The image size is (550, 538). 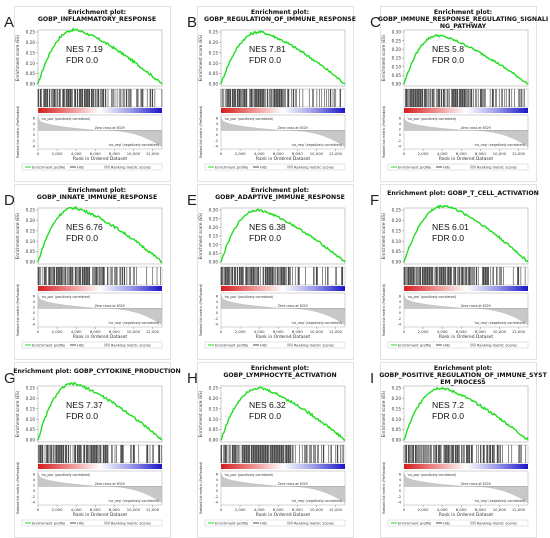 I want to click on x-tick-label: 6,000, so click(x=461, y=509).